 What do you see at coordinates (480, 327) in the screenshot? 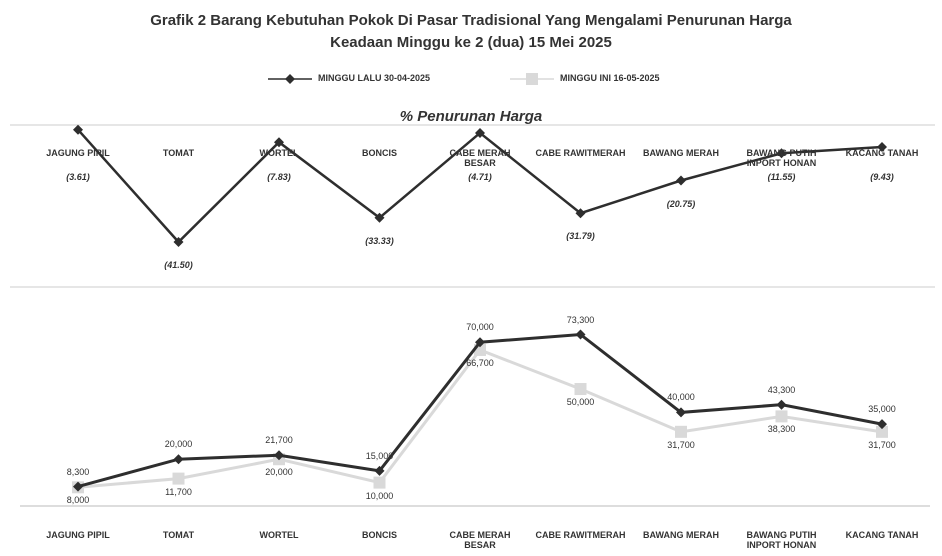
I see `data-label: 70,000` at bounding box center [480, 327].